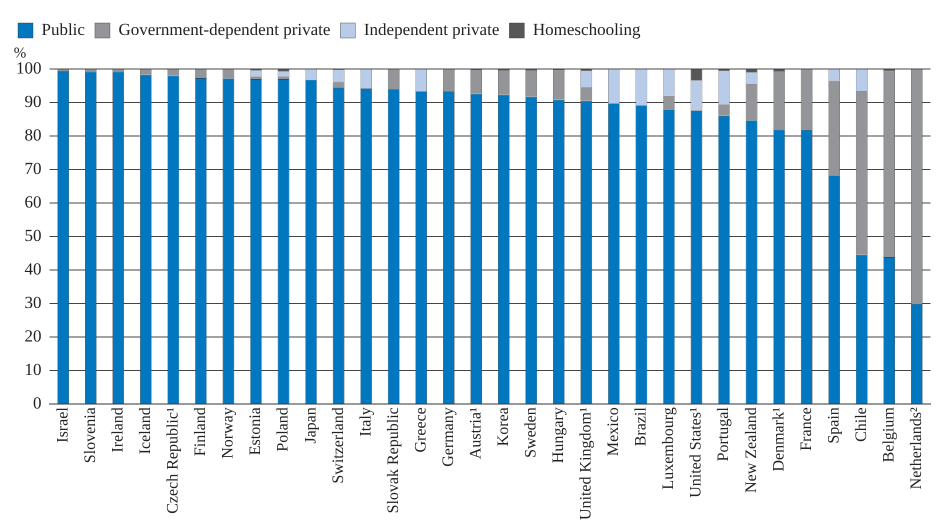  Describe the element at coordinates (33, 202) in the screenshot. I see `y-tick-label: 60` at that location.